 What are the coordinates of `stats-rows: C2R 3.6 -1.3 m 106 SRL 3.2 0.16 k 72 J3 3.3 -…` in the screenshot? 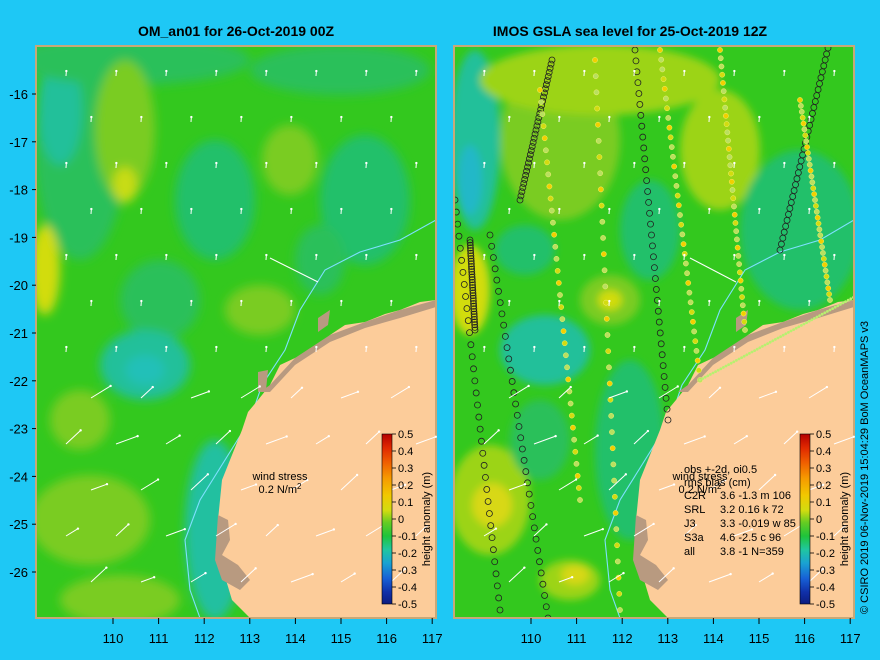 It's located at (740, 524).